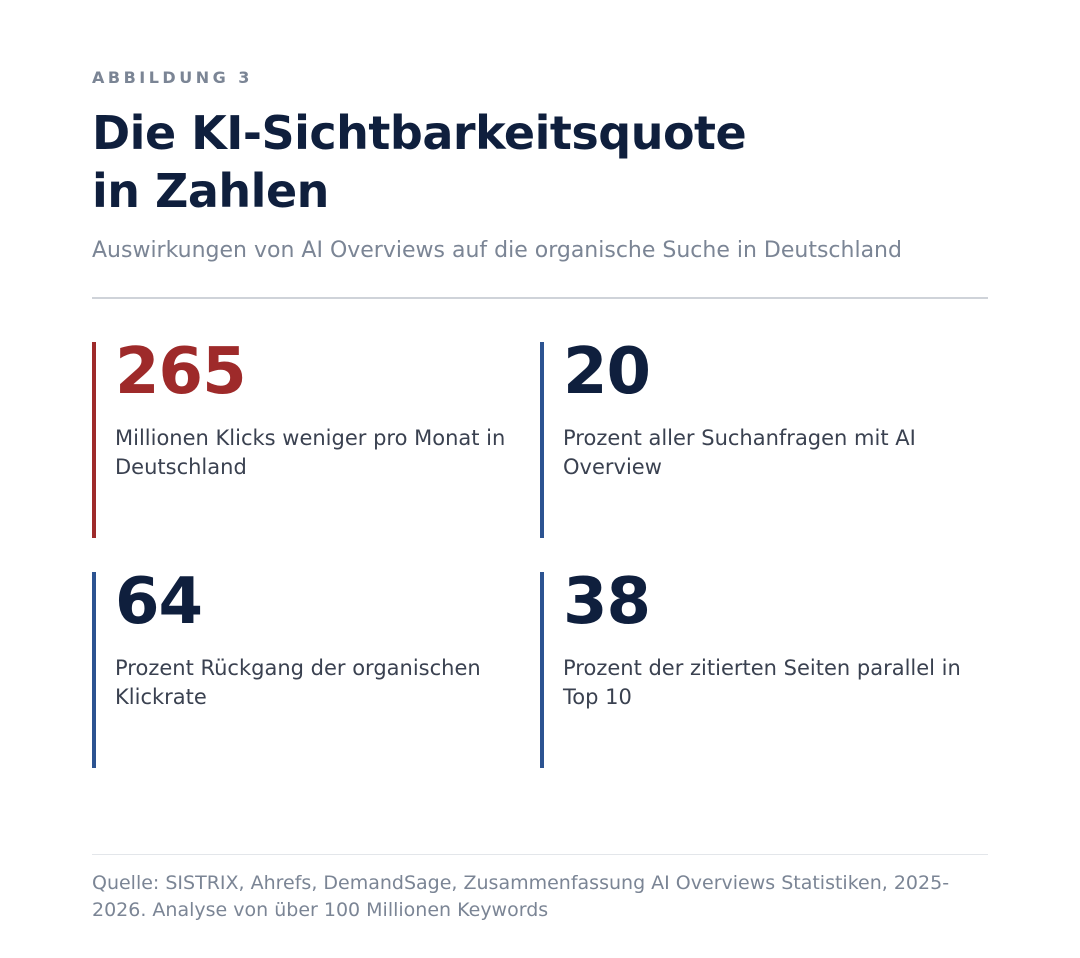  I want to click on footer-divider, so click(540, 854).